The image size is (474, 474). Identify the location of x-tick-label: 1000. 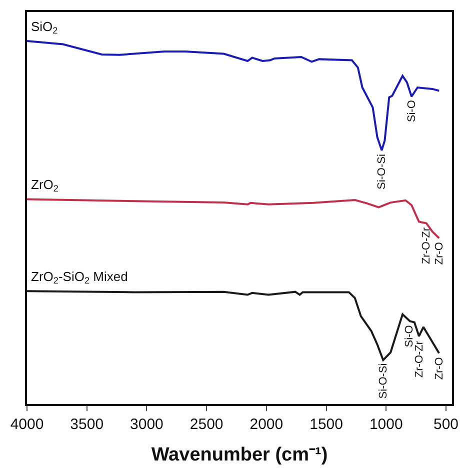
(386, 424).